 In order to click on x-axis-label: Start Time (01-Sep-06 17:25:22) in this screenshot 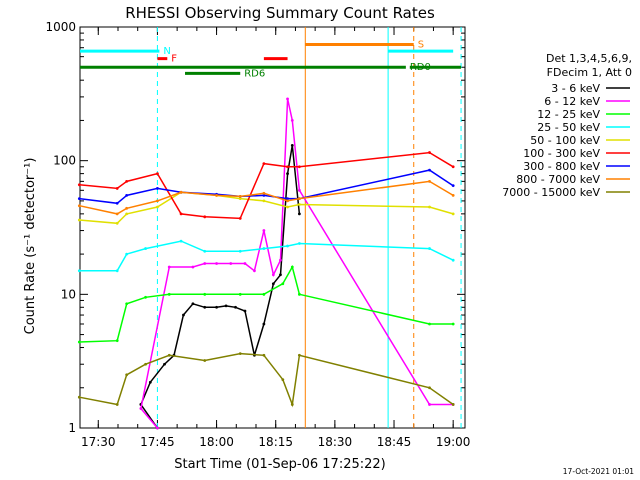, I will do `click(279, 464)`.